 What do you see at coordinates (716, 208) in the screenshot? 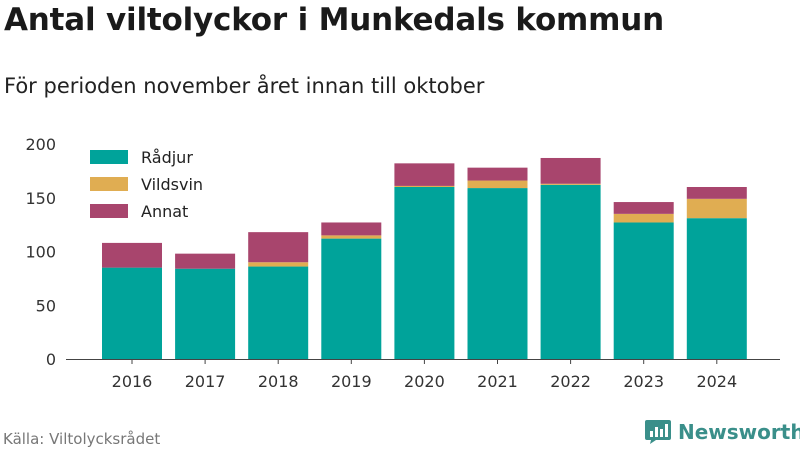
I see `bar-segment-vildsvin-2024` at bounding box center [716, 208].